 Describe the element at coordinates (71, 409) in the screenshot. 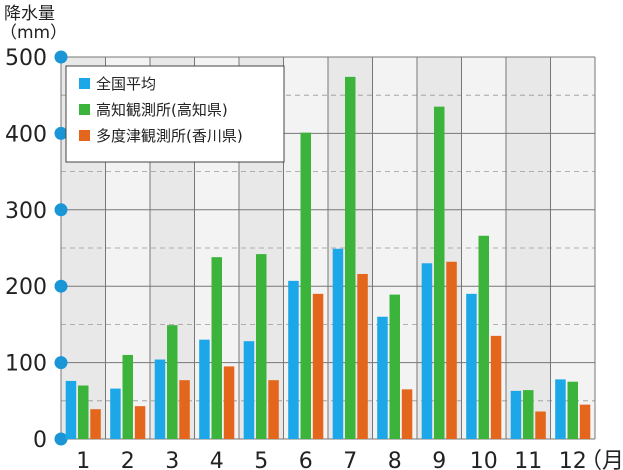

I see `bar-s1-m1` at that location.